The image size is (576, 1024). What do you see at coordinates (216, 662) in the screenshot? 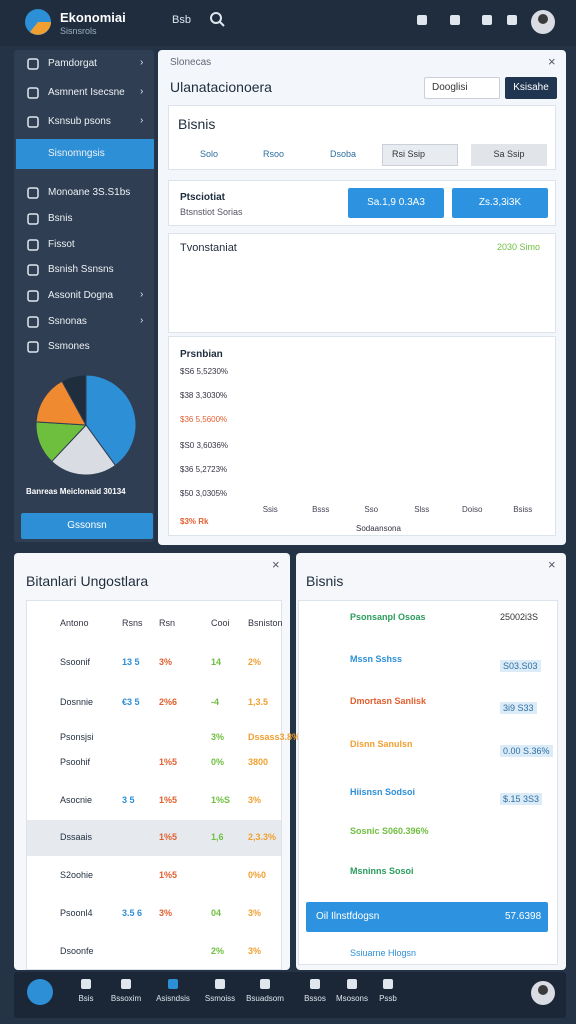
I see `table-cell: 14` at bounding box center [216, 662].